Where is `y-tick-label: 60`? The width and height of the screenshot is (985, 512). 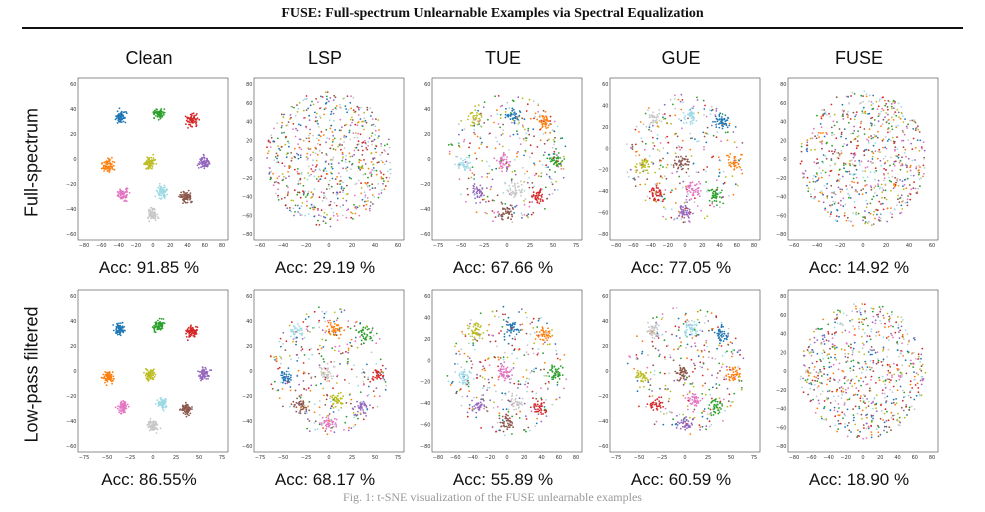 y-tick-label: 60 is located at coordinates (427, 85).